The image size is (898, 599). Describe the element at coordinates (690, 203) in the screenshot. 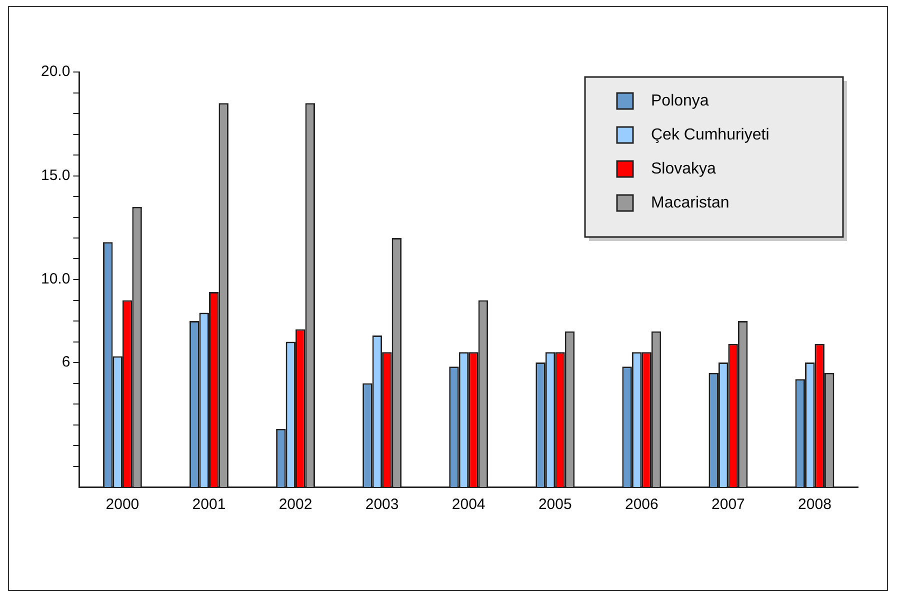

I see `legend-label: Macaristan` at that location.